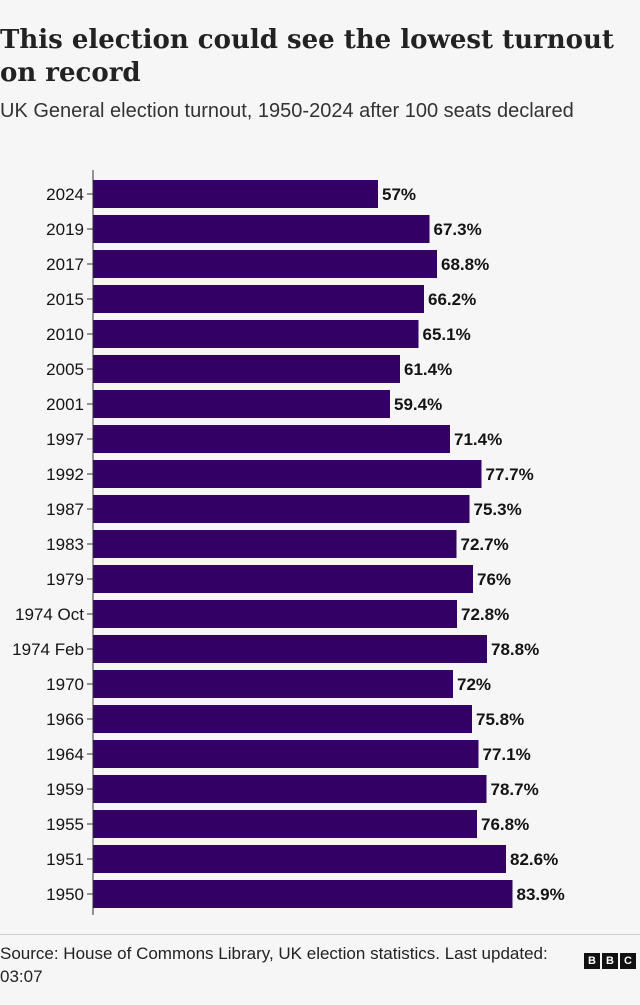  Describe the element at coordinates (65, 194) in the screenshot. I see `category-label: 2024` at that location.